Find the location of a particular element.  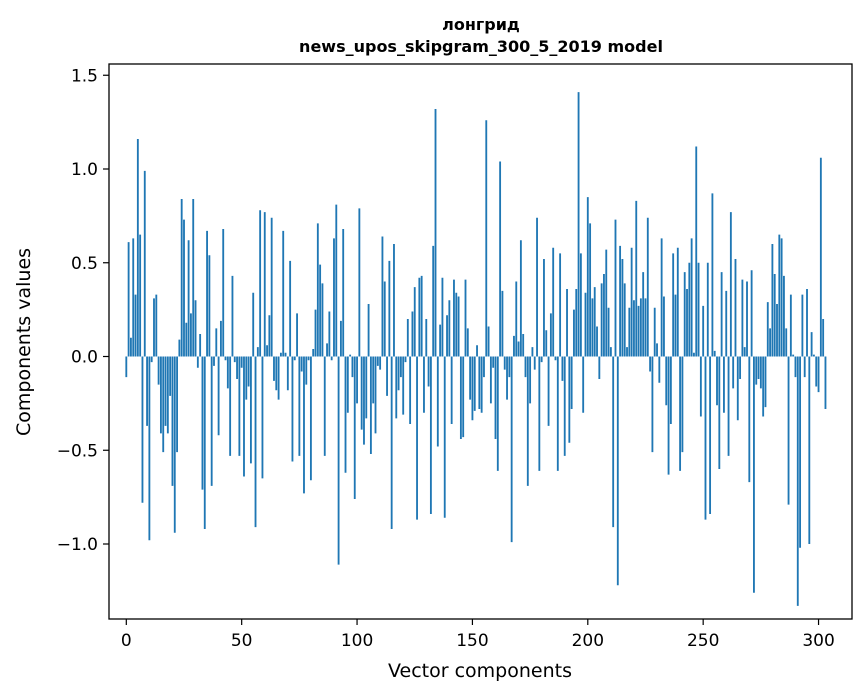

x-tick-label: 50 is located at coordinates (242, 641).